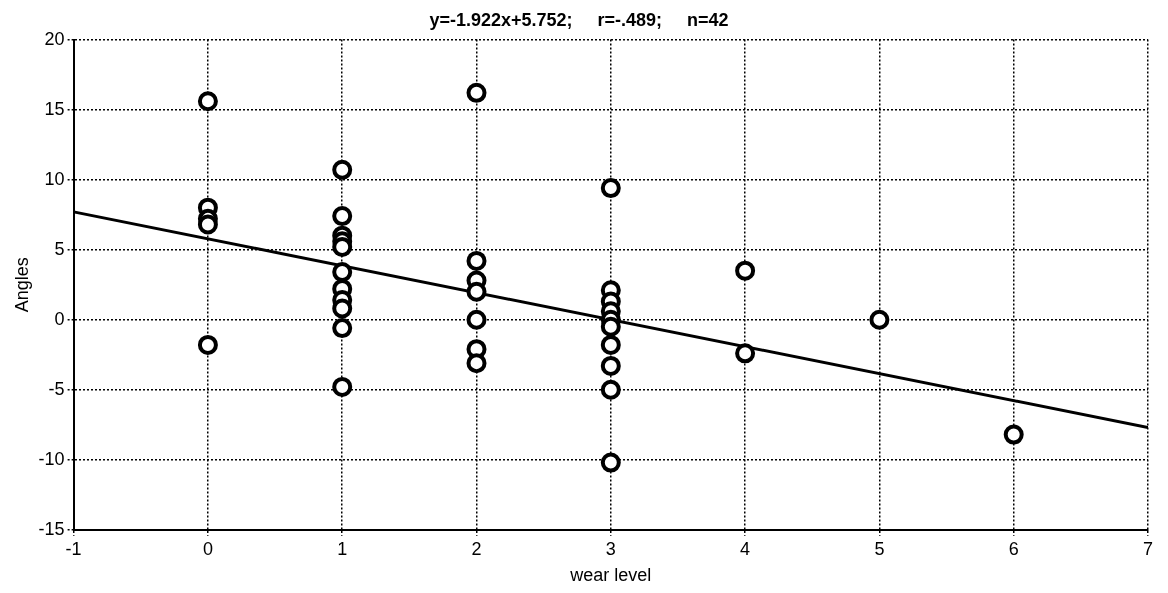  I want to click on x-tick-label: 3, so click(610, 548).